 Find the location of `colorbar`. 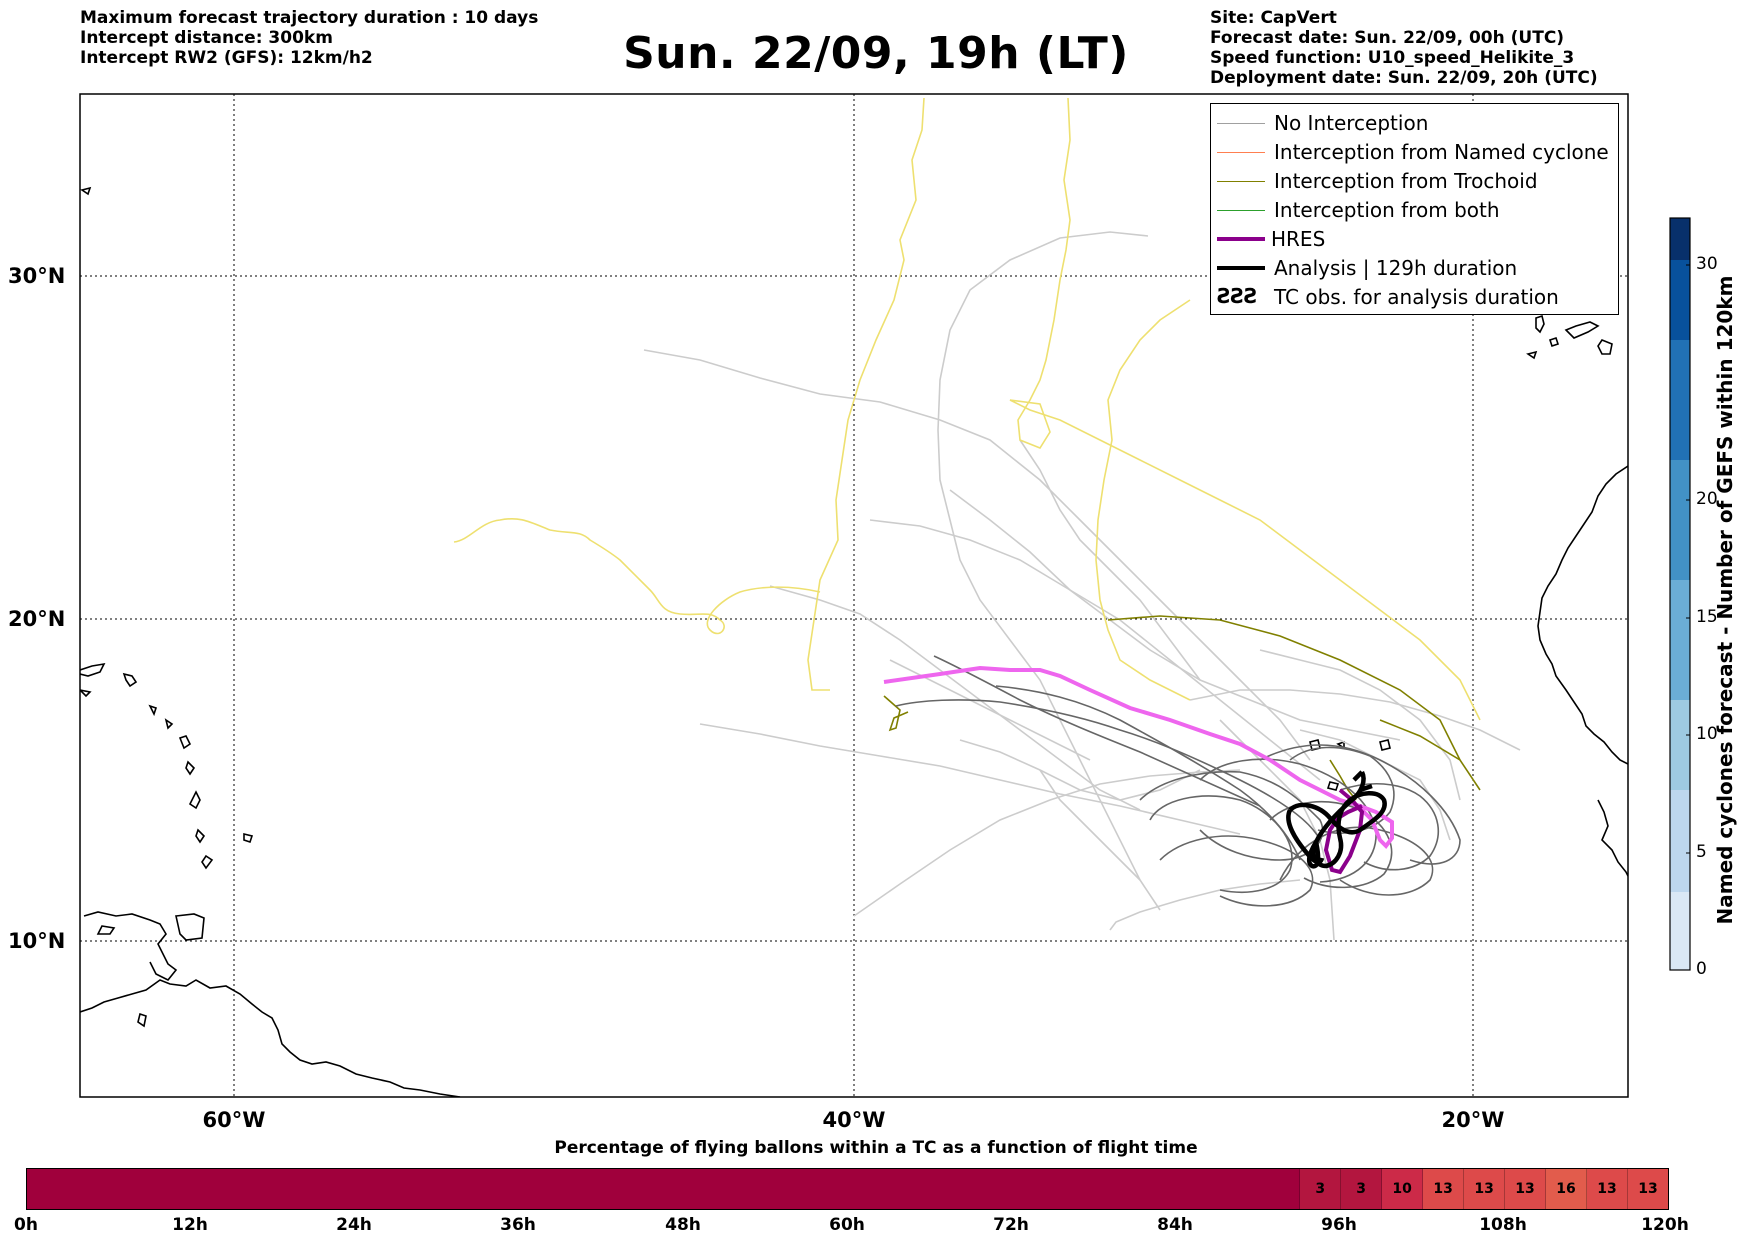

colorbar is located at coordinates (1680, 594).